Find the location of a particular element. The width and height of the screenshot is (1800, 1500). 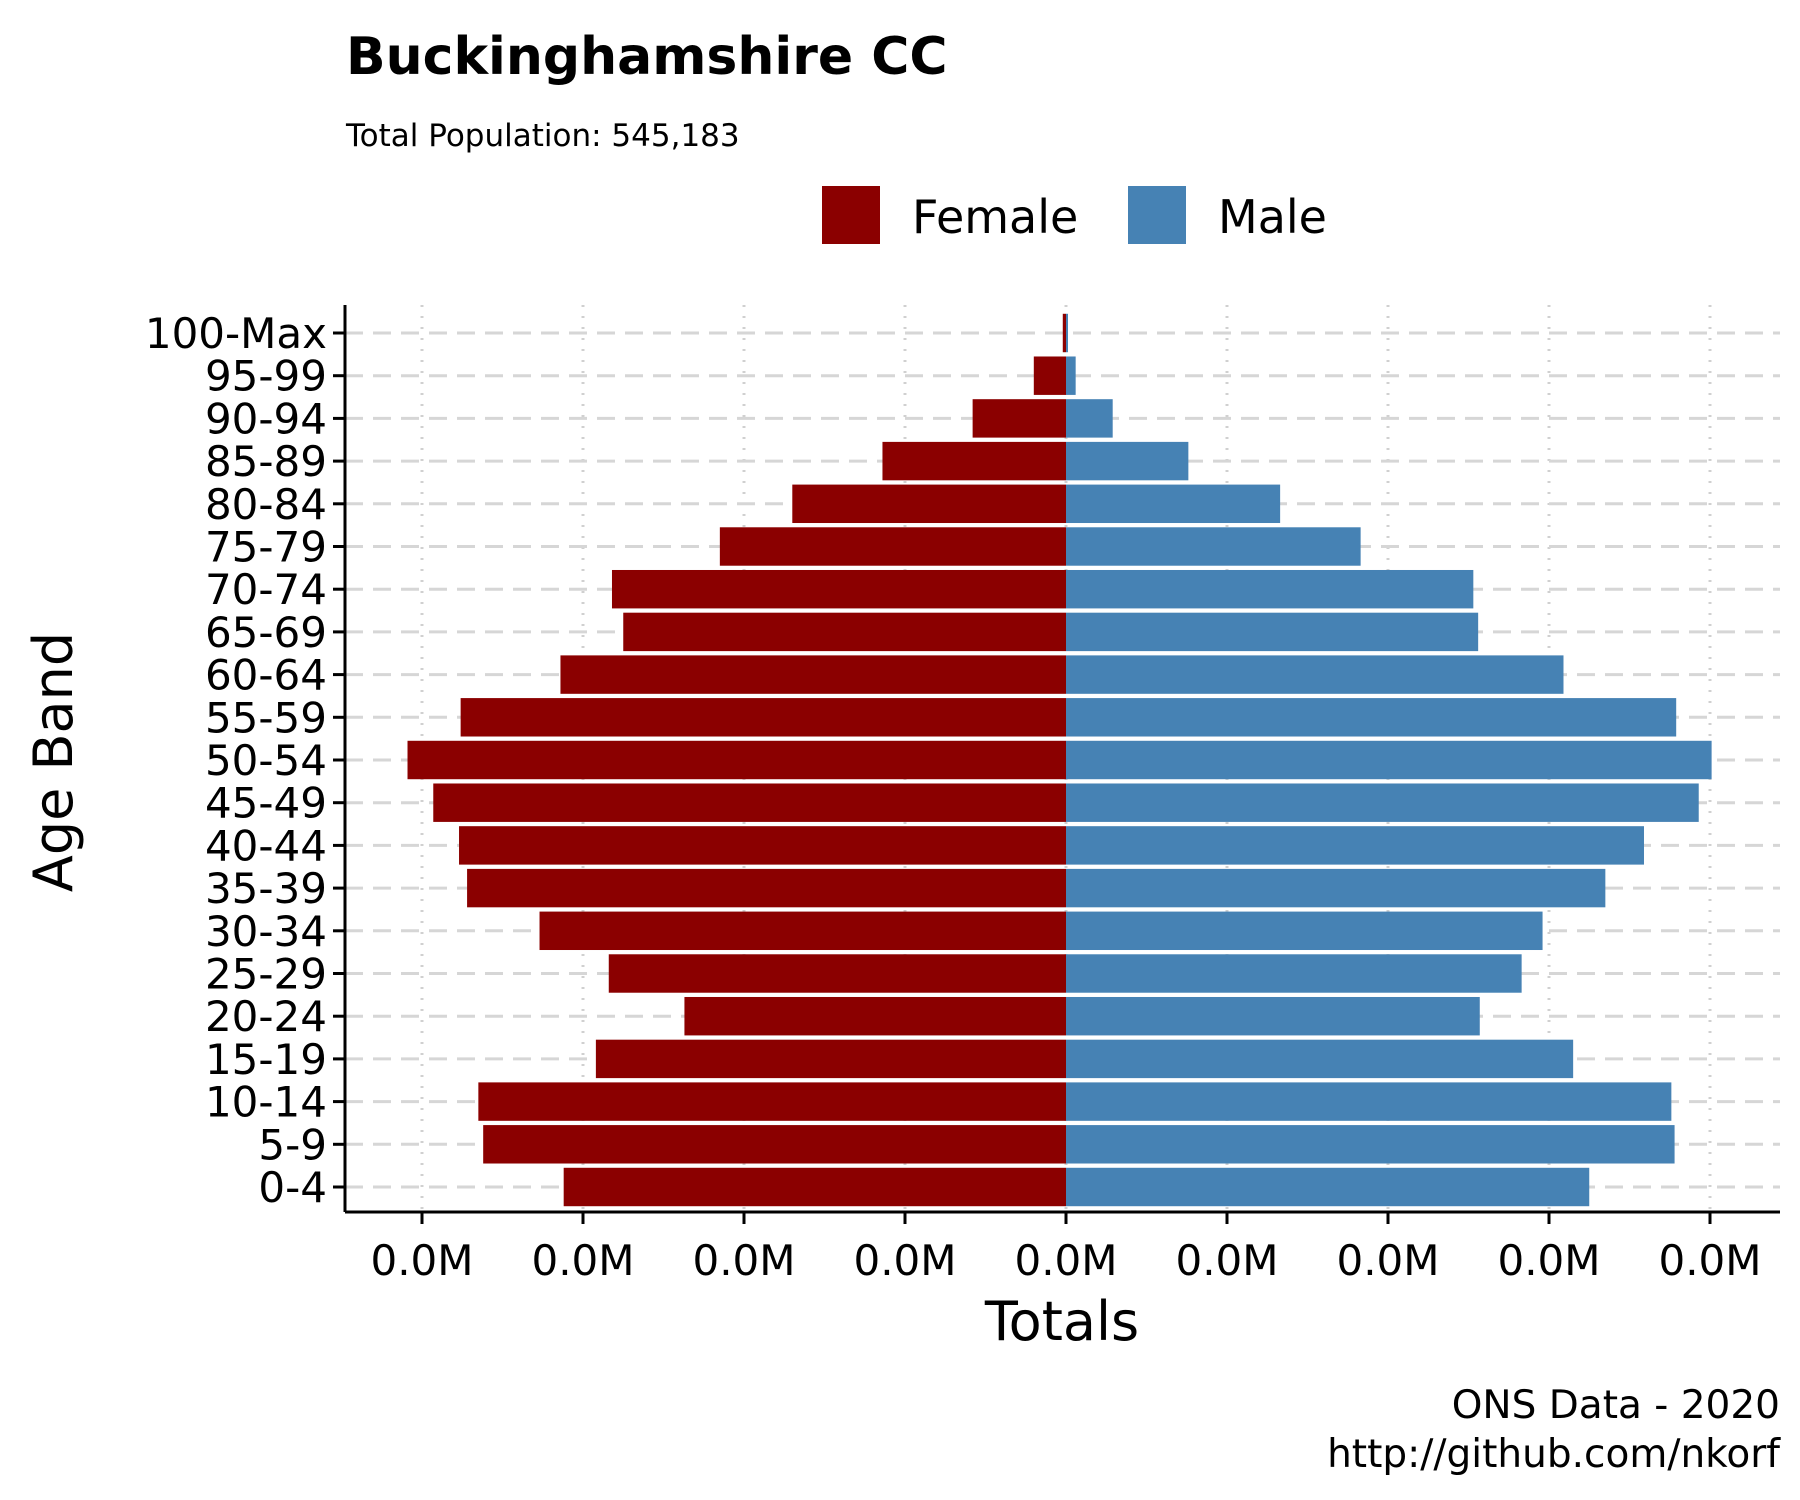

x-tick-label-4: 0.0M is located at coordinates (1065, 1260).